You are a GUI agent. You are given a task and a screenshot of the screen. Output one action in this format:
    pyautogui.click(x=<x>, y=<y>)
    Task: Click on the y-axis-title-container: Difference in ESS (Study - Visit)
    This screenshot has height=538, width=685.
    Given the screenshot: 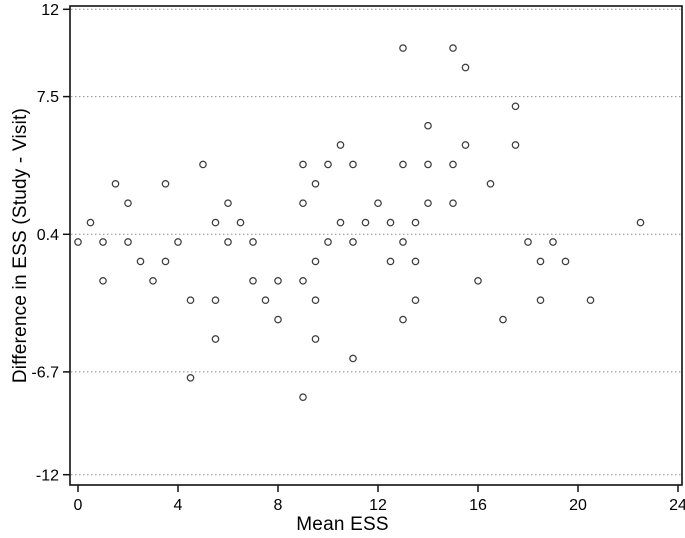 What is the action you would take?
    pyautogui.click(x=21, y=245)
    